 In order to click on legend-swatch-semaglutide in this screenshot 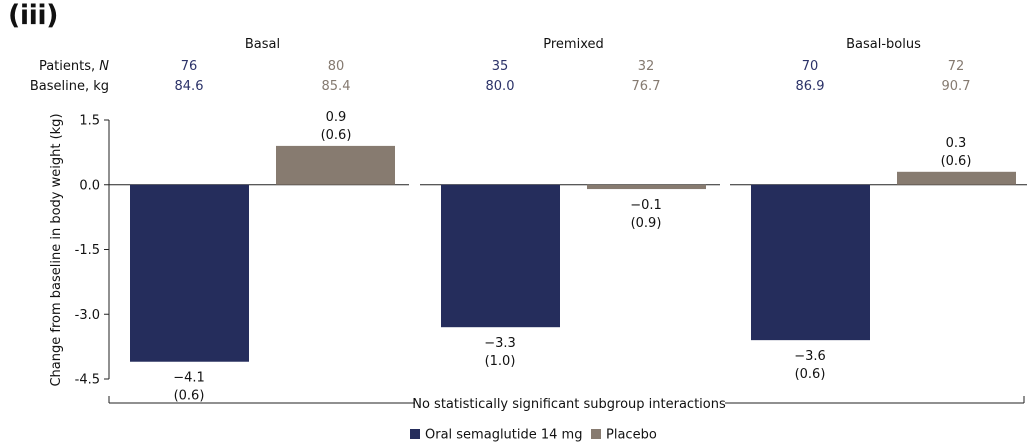, I will do `click(415, 434)`.